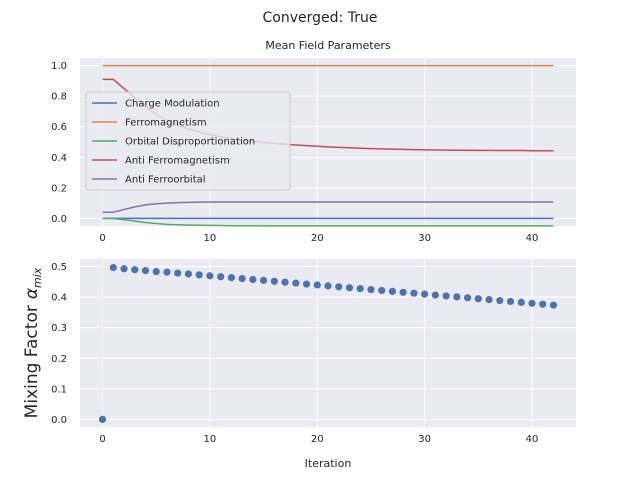  I want to click on legend-label: Charge Modulation, so click(172, 104).